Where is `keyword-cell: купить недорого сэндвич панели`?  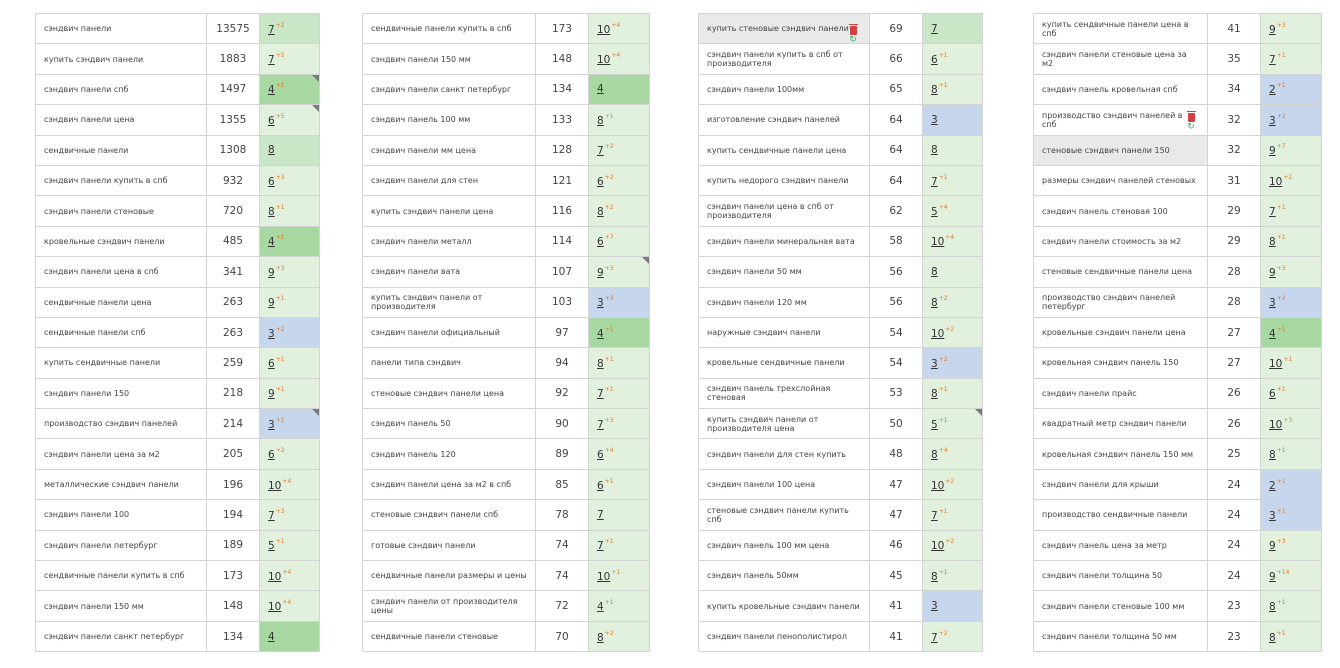 keyword-cell: купить недорого сэндвич панели is located at coordinates (784, 180).